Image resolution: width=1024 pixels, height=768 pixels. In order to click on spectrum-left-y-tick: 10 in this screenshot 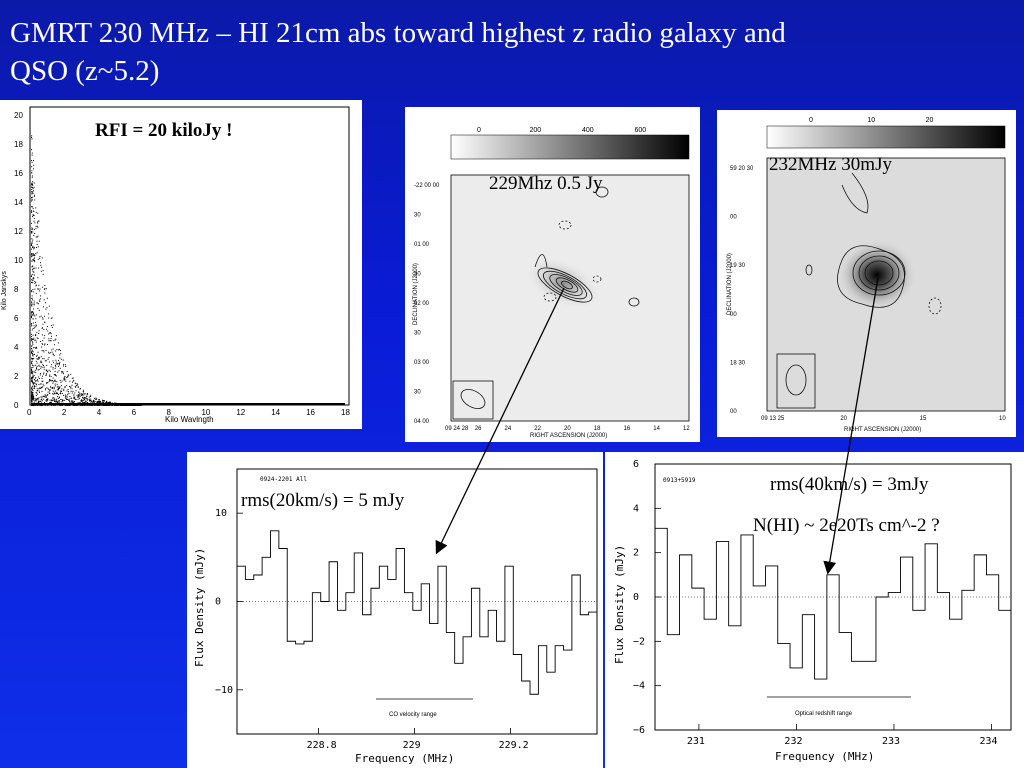, I will do `click(221, 513)`.